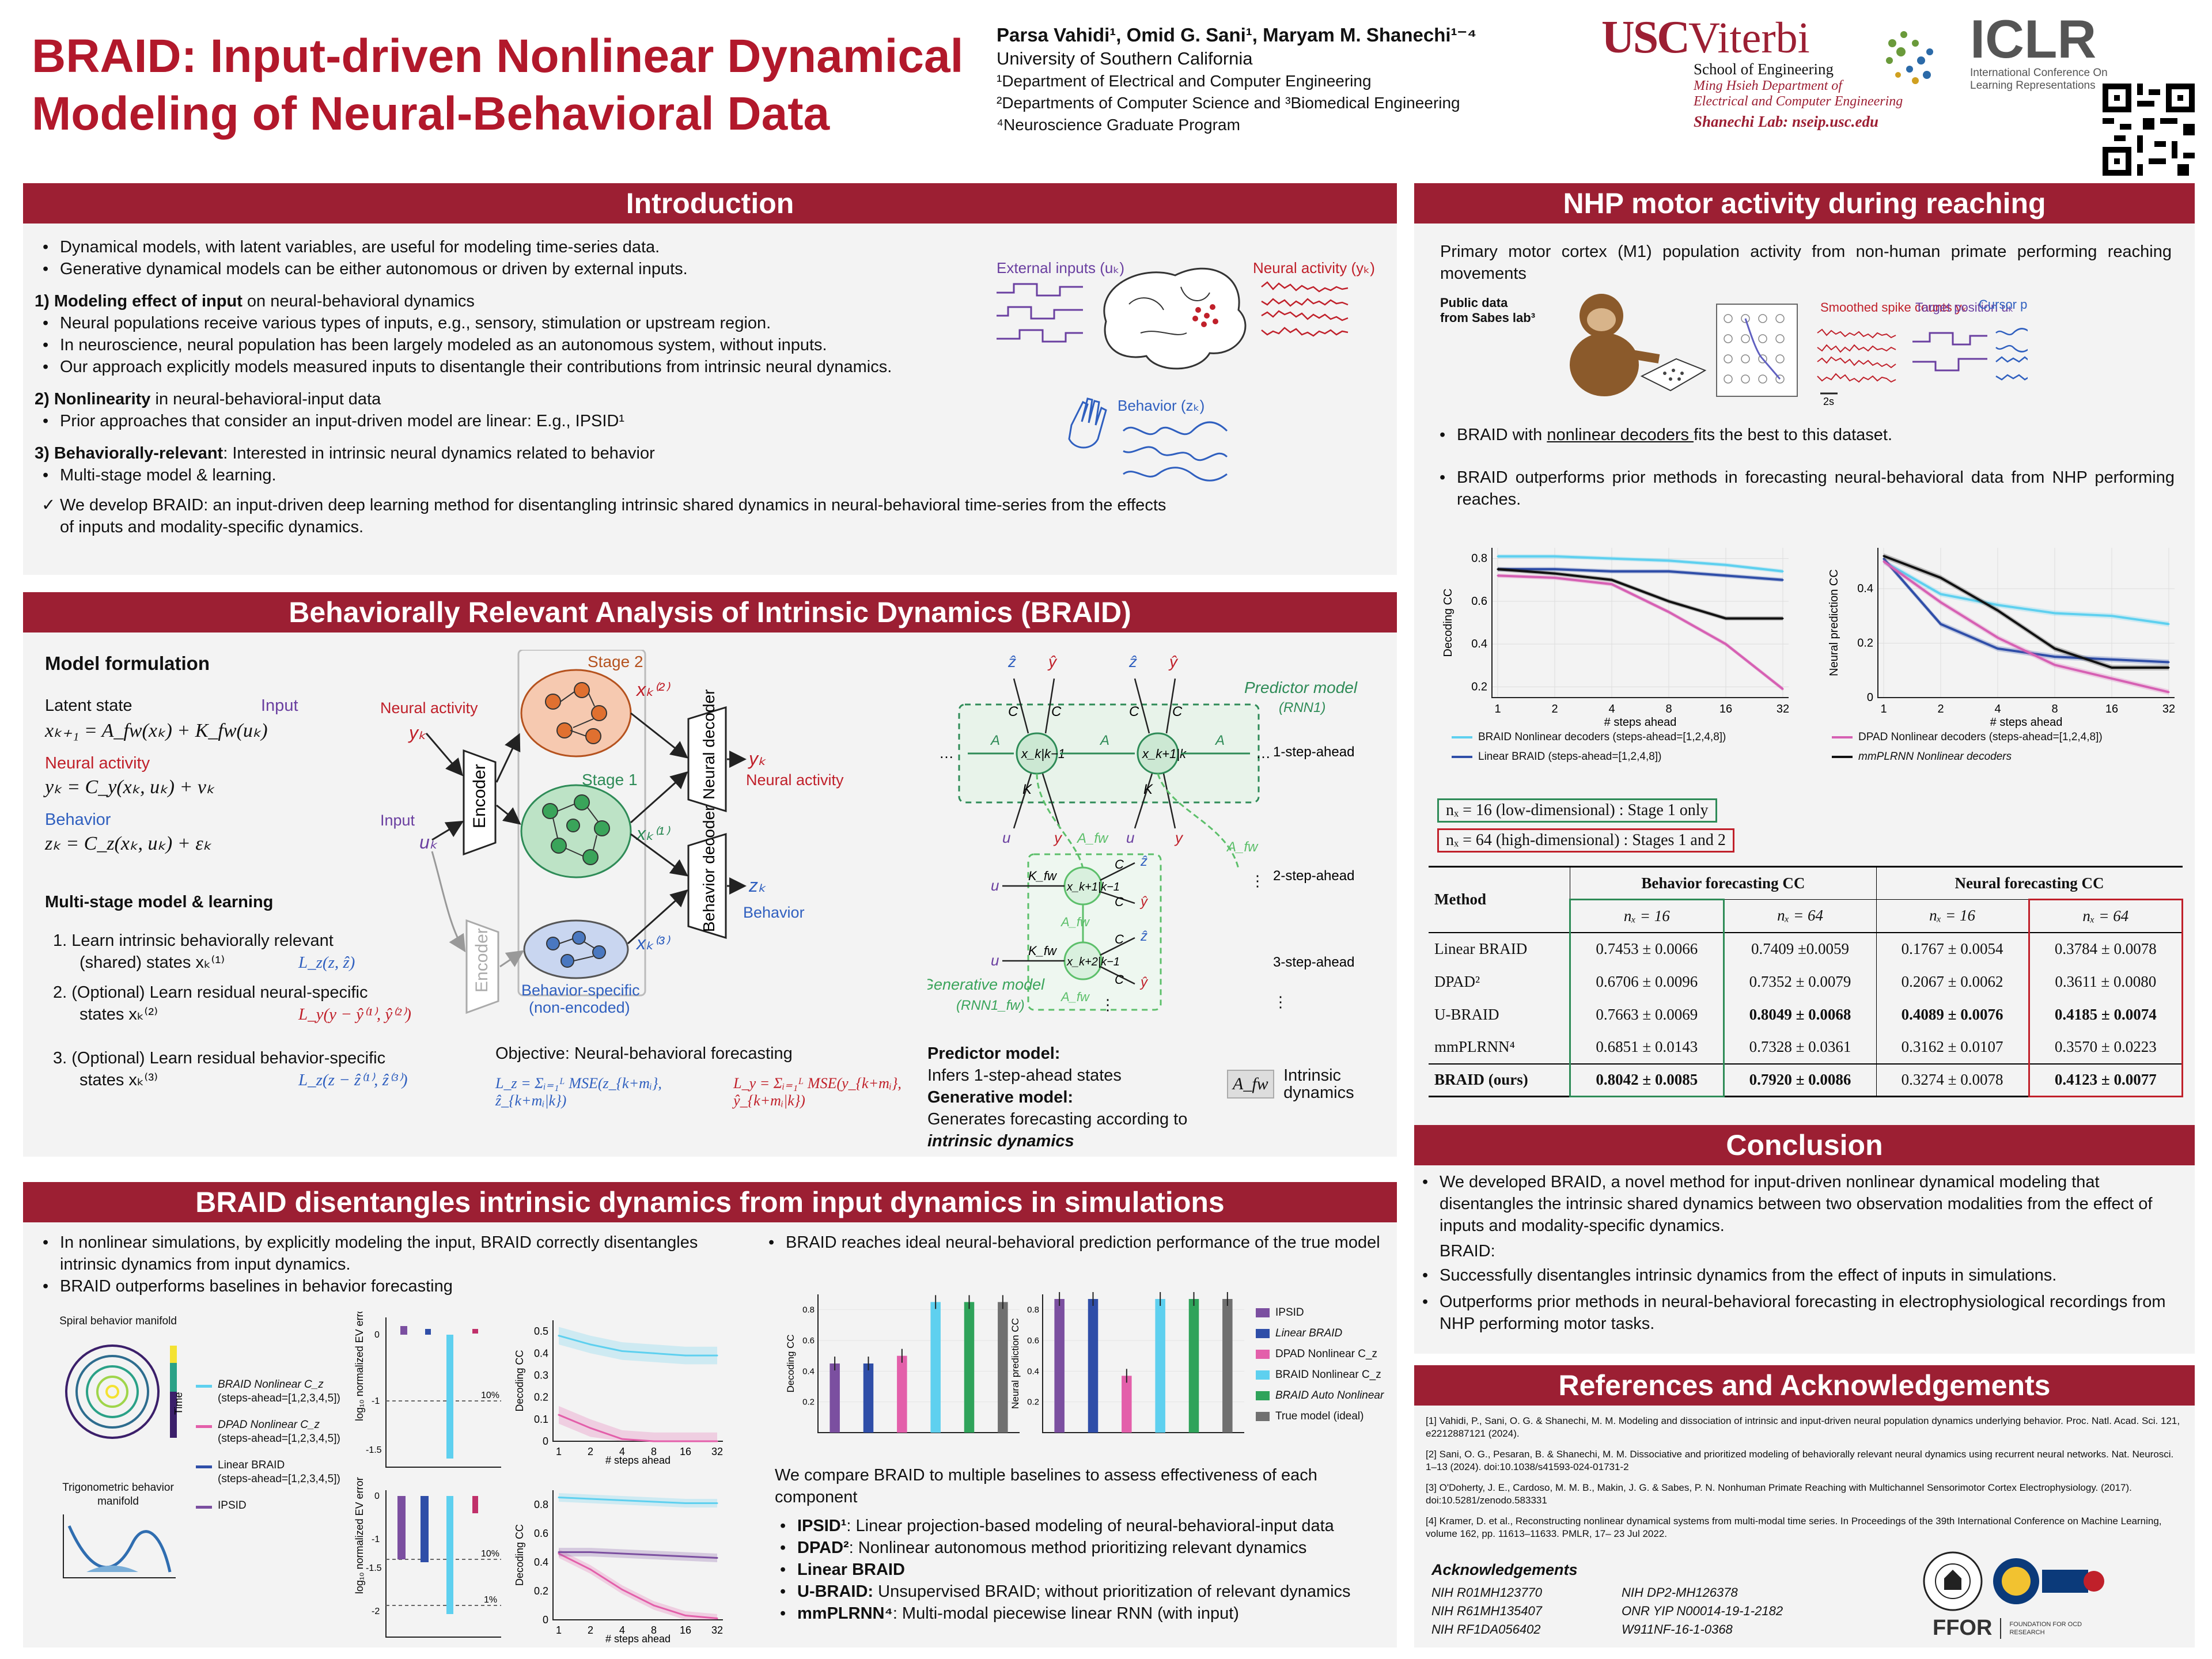 The height and width of the screenshot is (1659, 2212). I want to click on time-colorbar-label: Time, so click(178, 1403).